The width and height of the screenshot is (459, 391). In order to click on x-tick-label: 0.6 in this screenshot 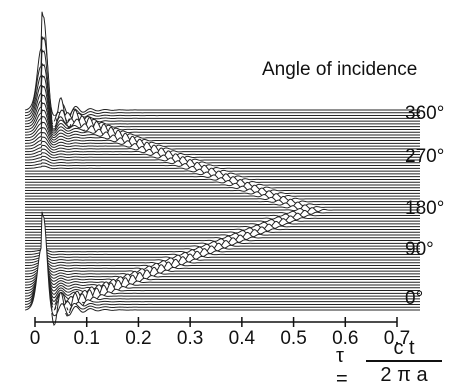, I will do `click(345, 338)`.